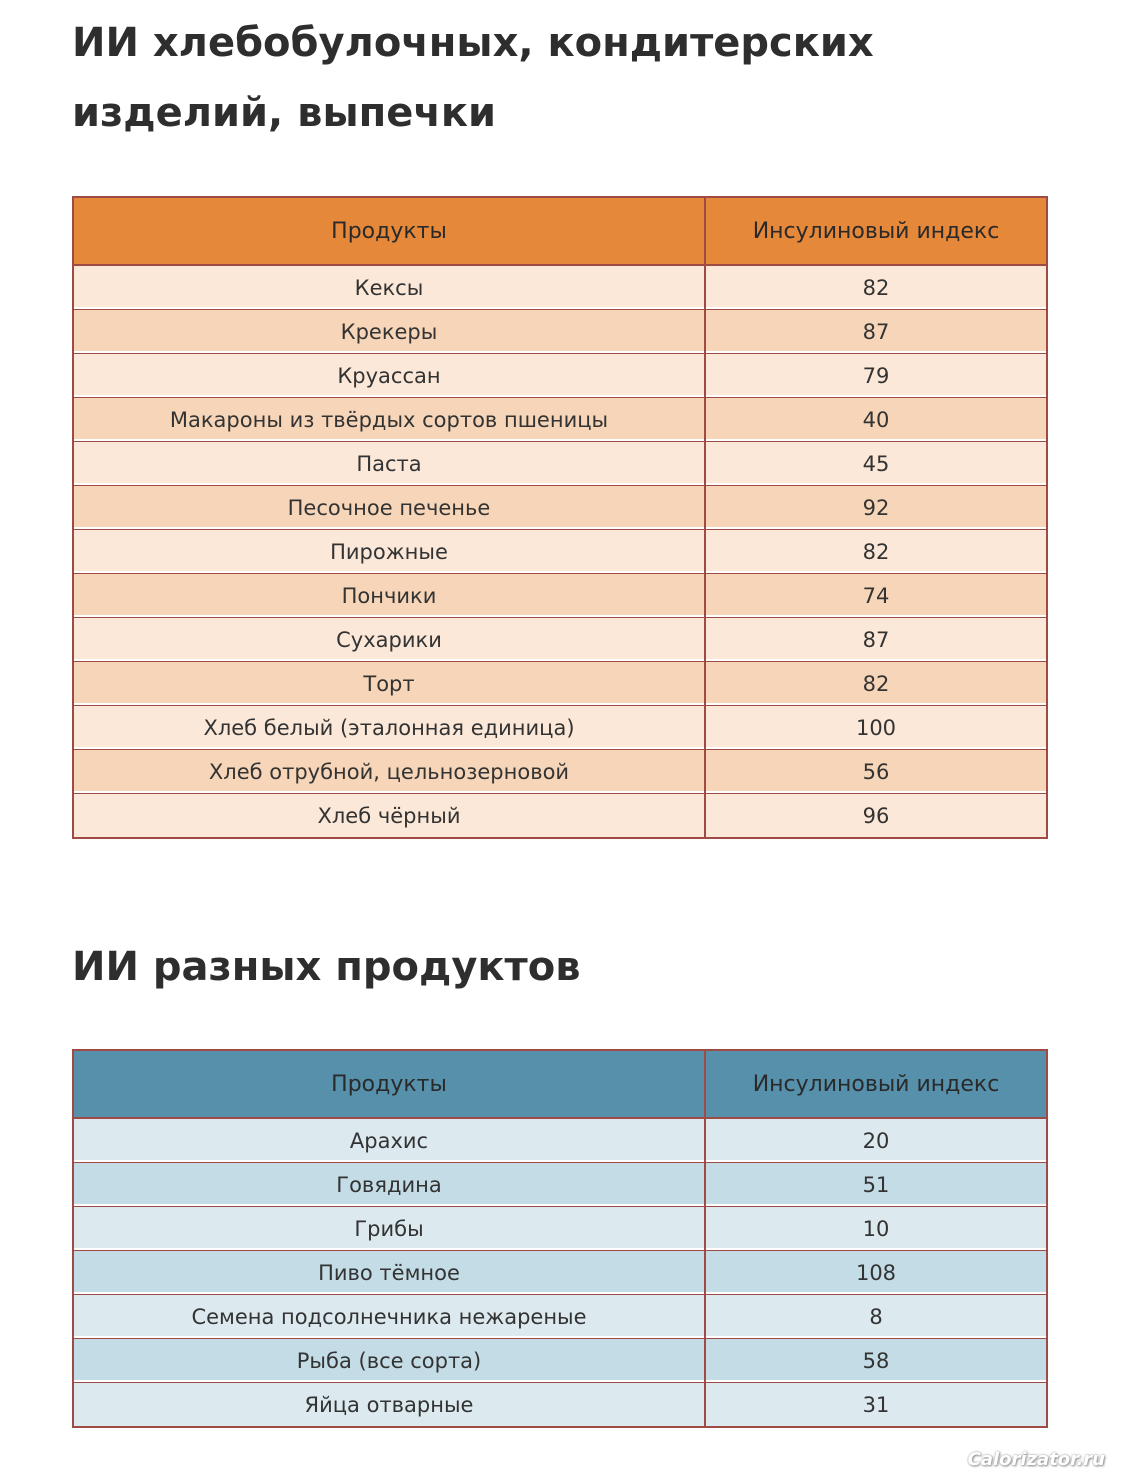  Describe the element at coordinates (389, 728) in the screenshot. I see `product-name-cell: Хлеб белый (эталонная единица)` at that location.